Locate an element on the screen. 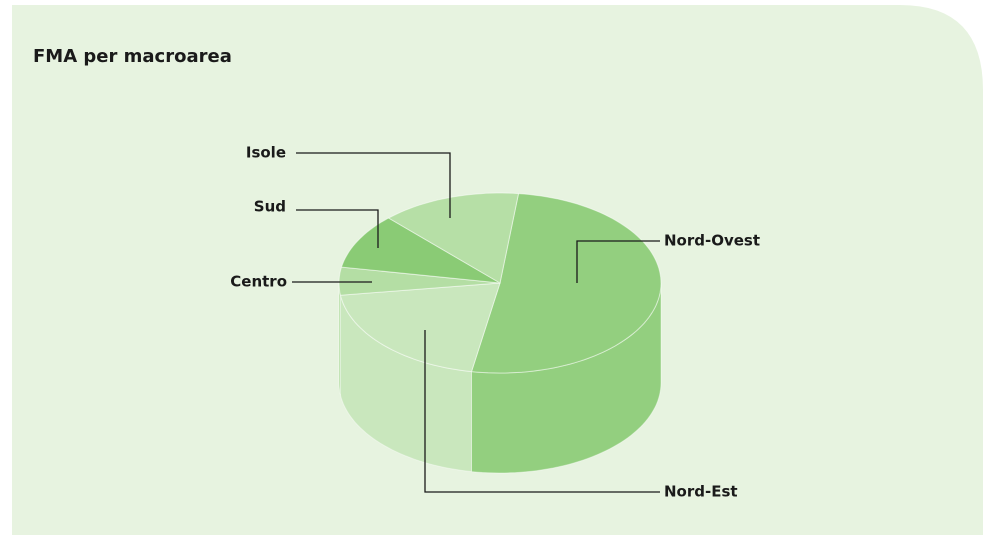 Image resolution: width=983 pixels, height=541 pixels. slice-label: Nord-Ovest is located at coordinates (712, 241).